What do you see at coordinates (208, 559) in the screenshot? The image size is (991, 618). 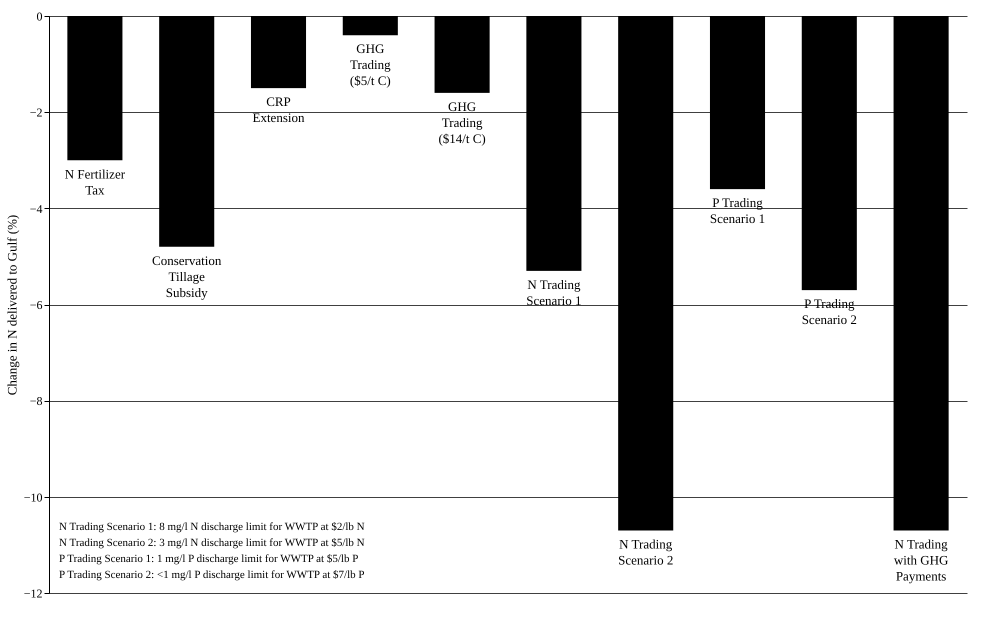 I see `annotation: P Trading Scenario 1: 1 mg/l P discharge limit for WWTP at $5/lb P` at bounding box center [208, 559].